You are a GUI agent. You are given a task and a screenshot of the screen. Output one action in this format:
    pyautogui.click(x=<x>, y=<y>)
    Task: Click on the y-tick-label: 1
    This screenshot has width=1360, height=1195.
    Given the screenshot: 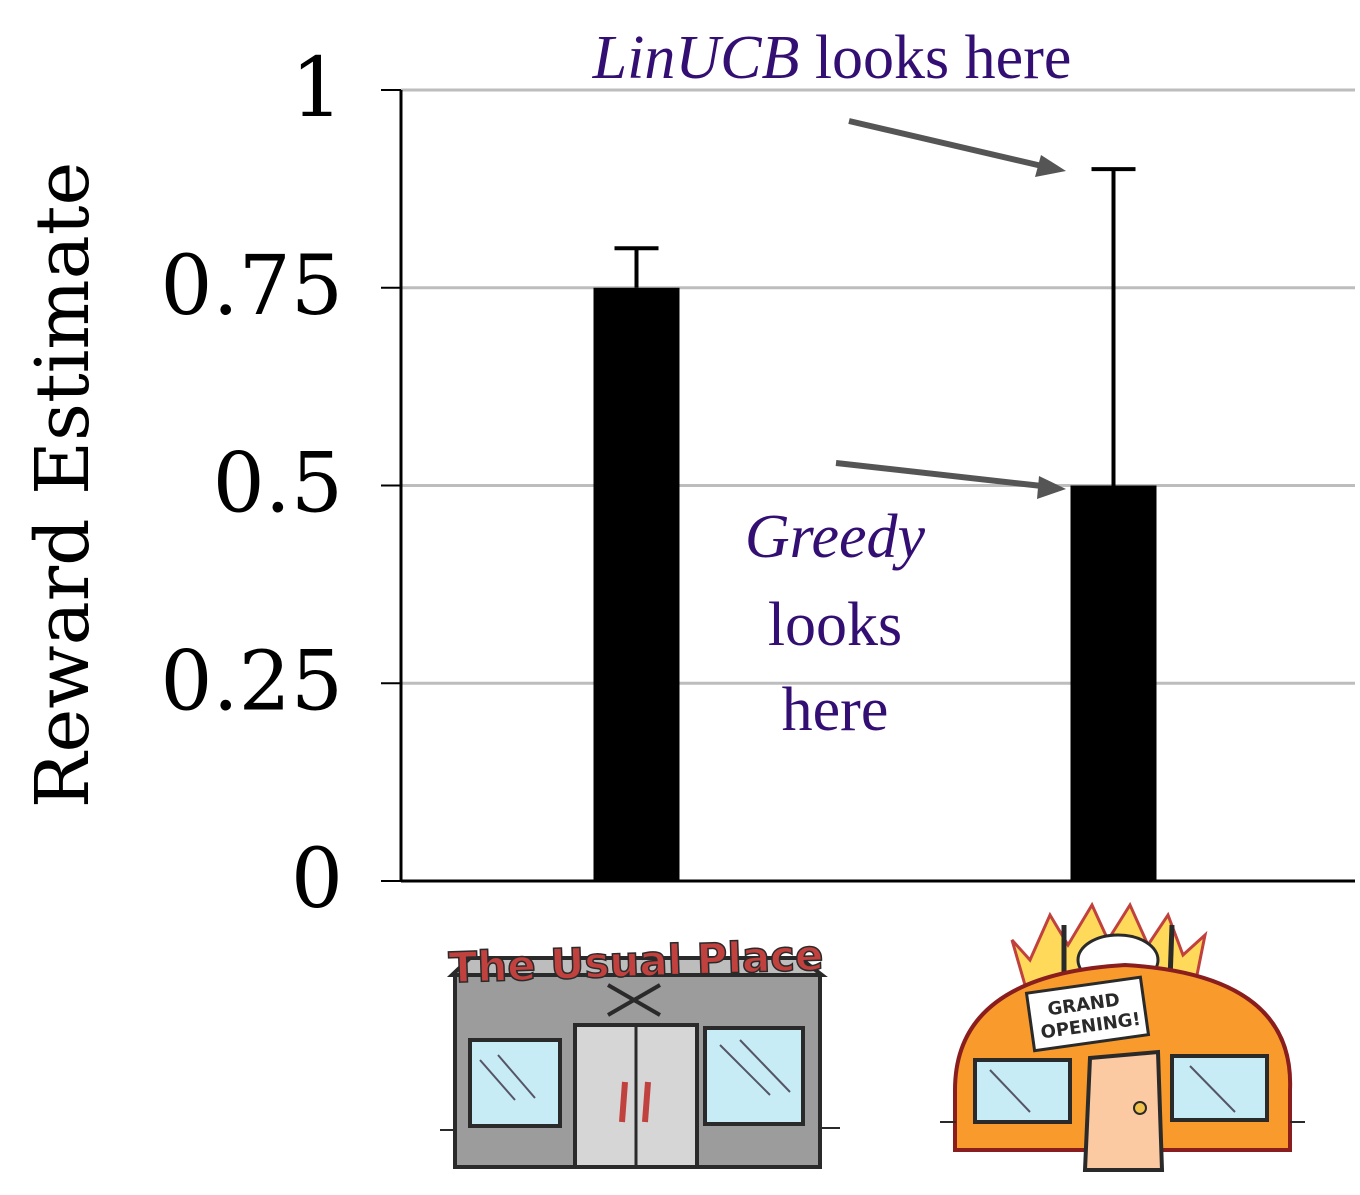 What is the action you would take?
    pyautogui.click(x=317, y=88)
    